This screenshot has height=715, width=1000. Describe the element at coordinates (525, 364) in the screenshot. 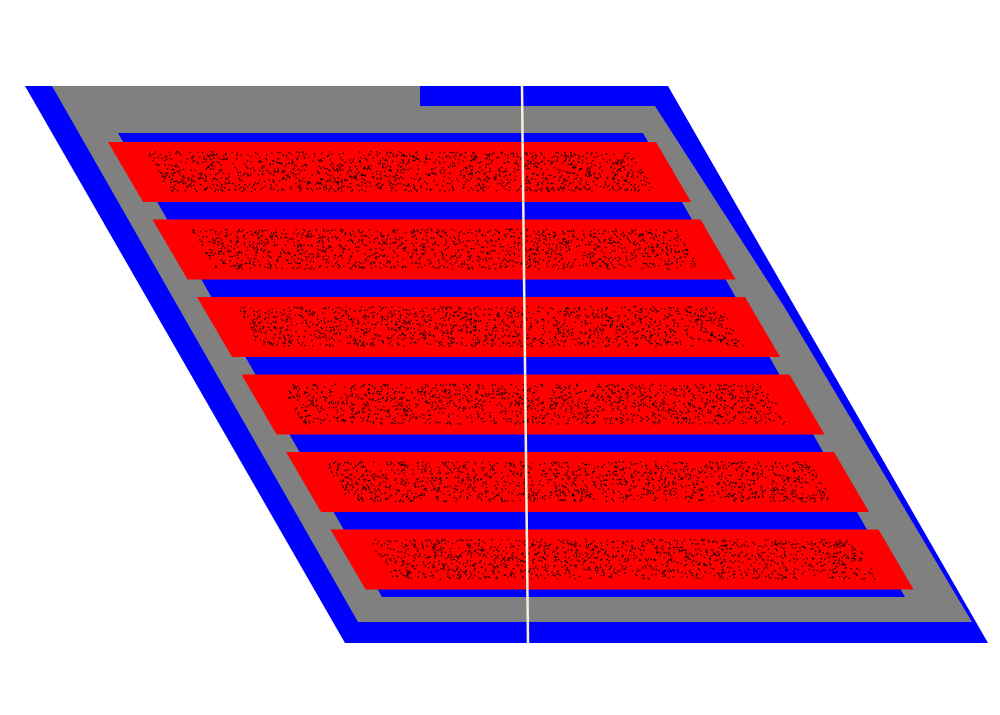

I see `center-divider` at that location.